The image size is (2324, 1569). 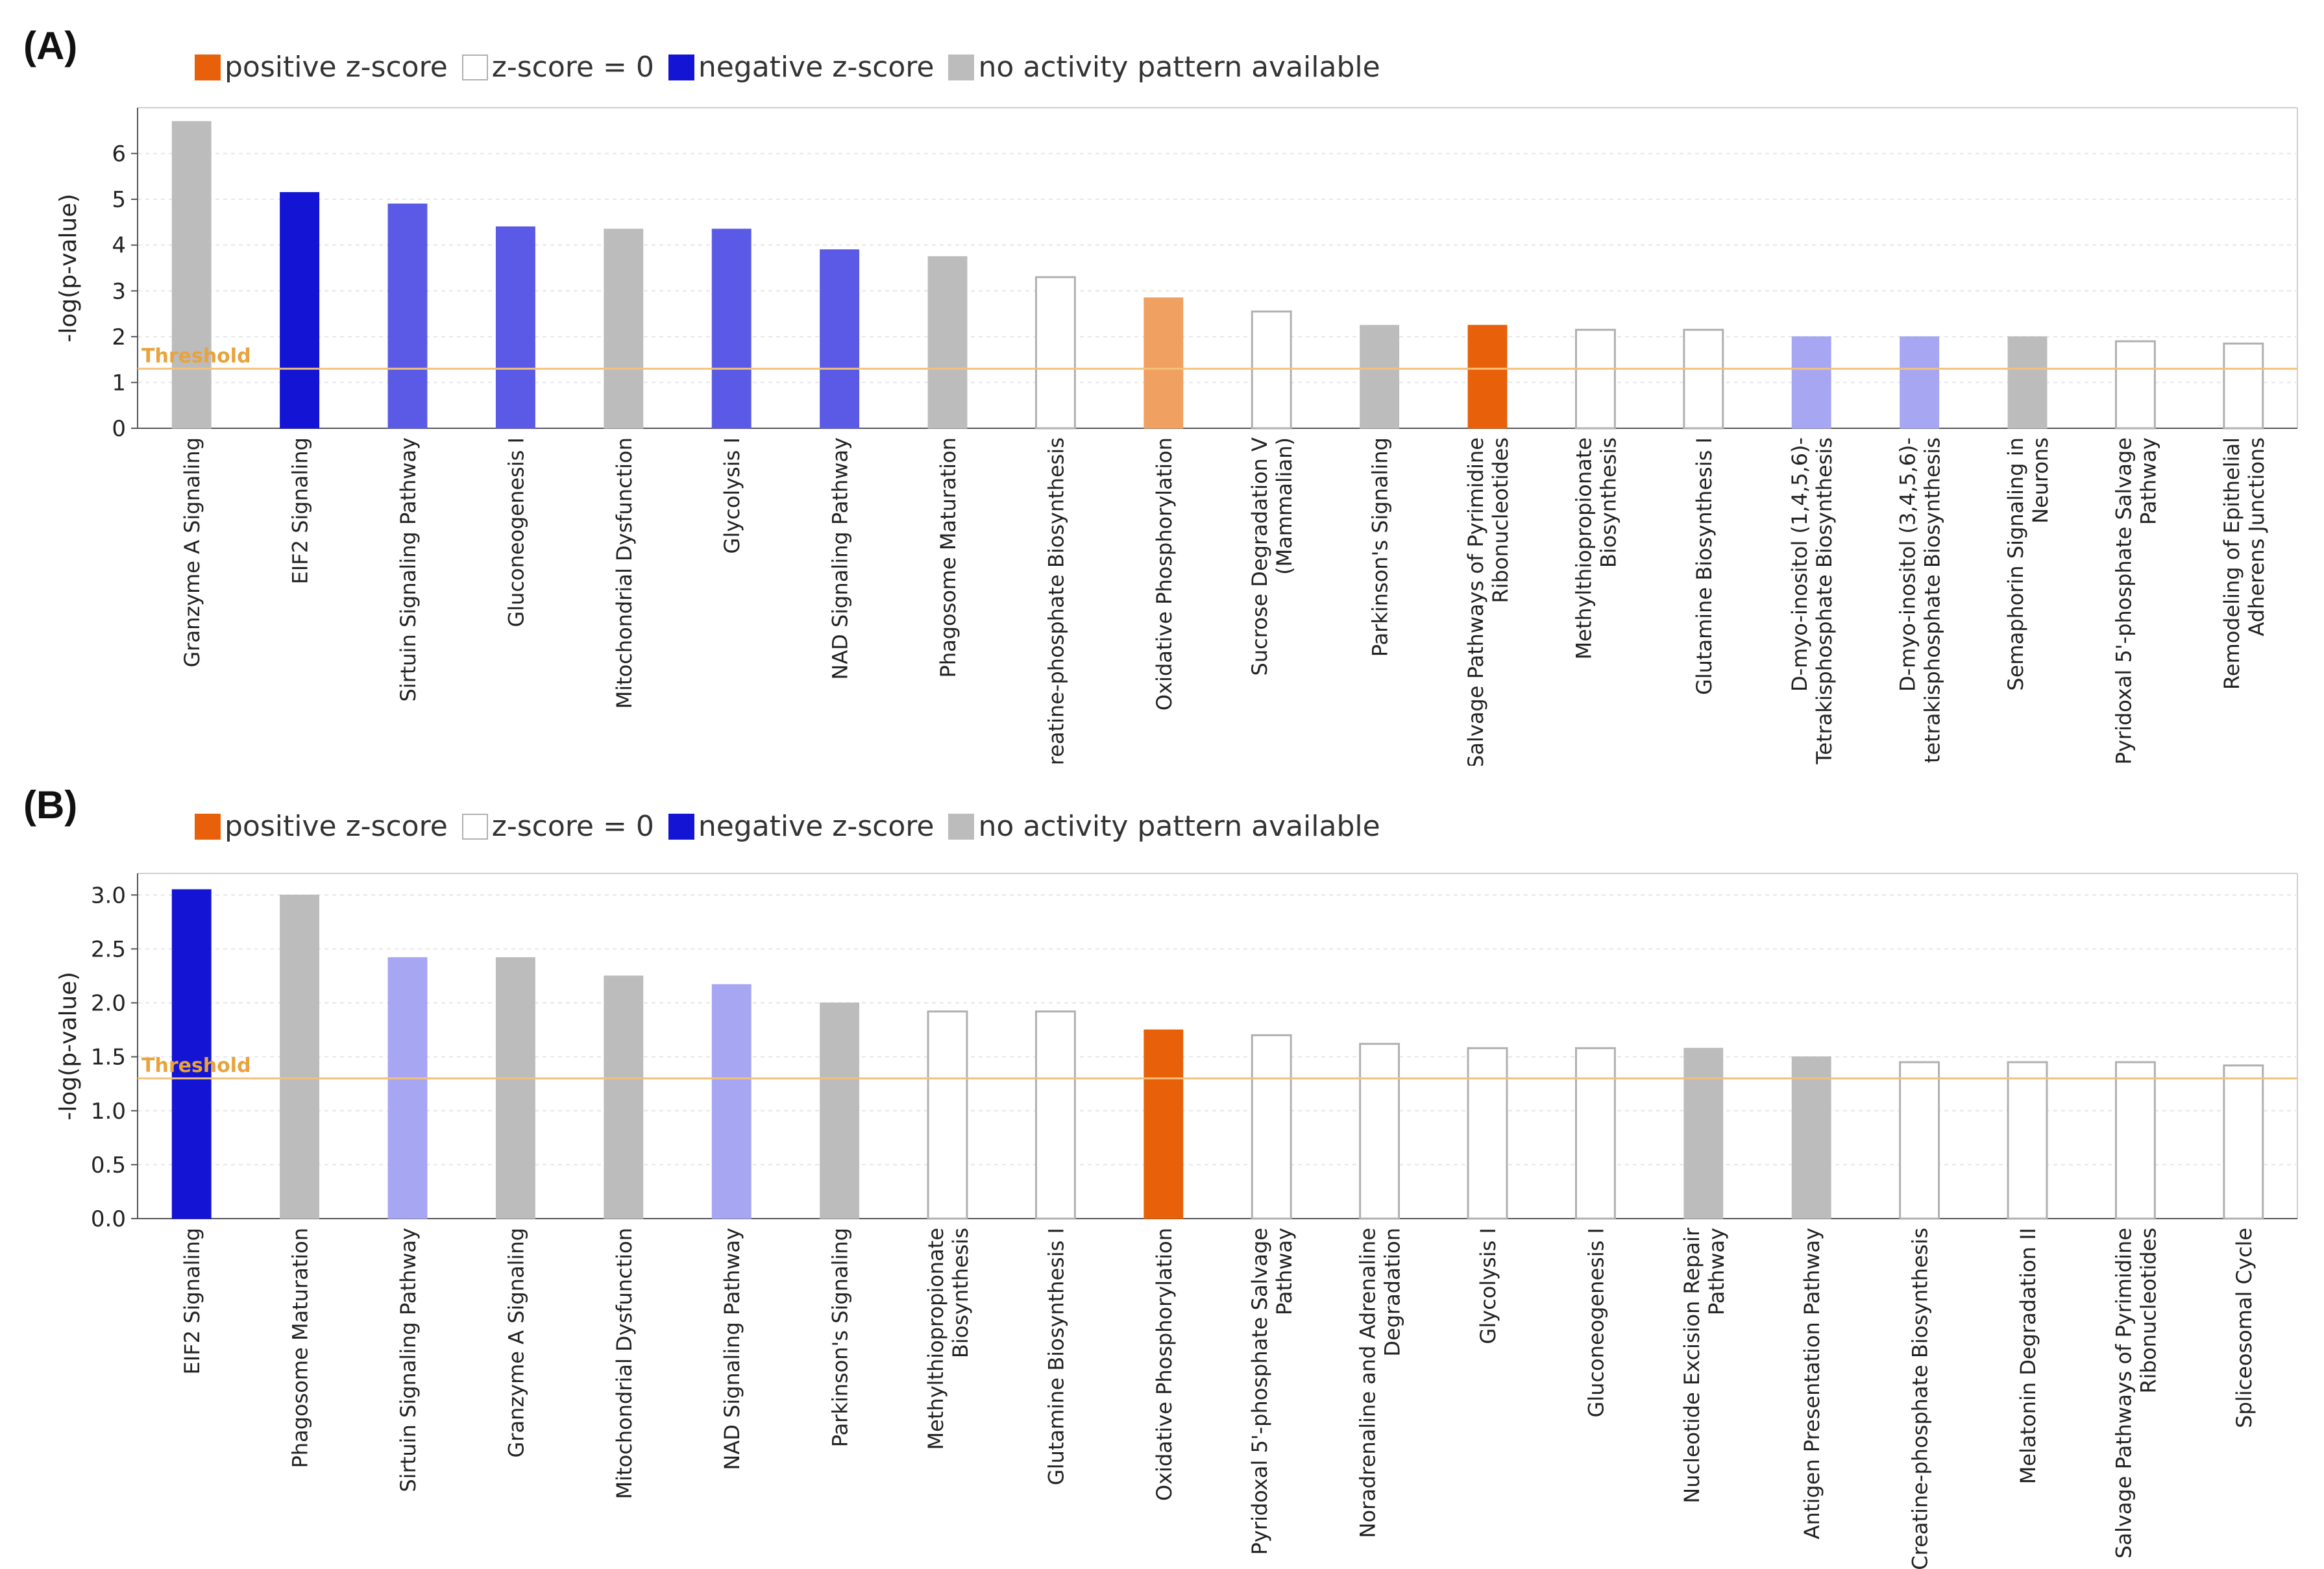 What do you see at coordinates (1908, 564) in the screenshot?
I see `category-label: D-myo-inositol (3,4,5,6)-` at bounding box center [1908, 564].